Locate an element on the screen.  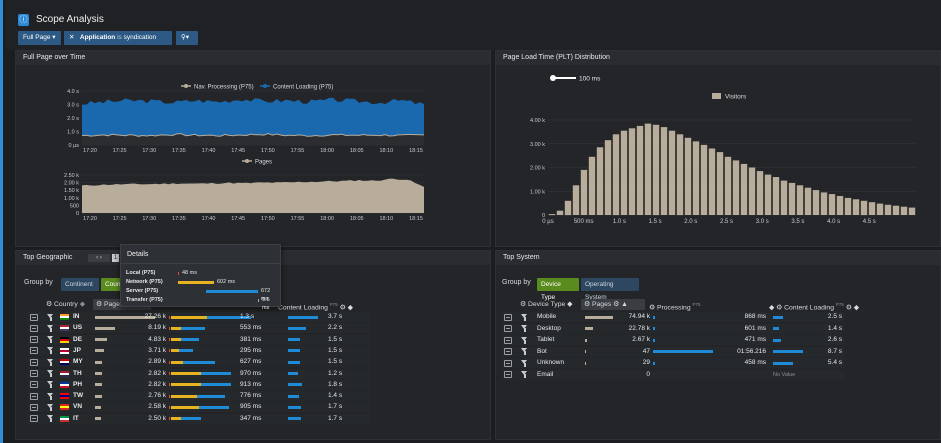
table-row: IT 2.50 k 347 ms 1.7 s is located at coordinates (199, 419).